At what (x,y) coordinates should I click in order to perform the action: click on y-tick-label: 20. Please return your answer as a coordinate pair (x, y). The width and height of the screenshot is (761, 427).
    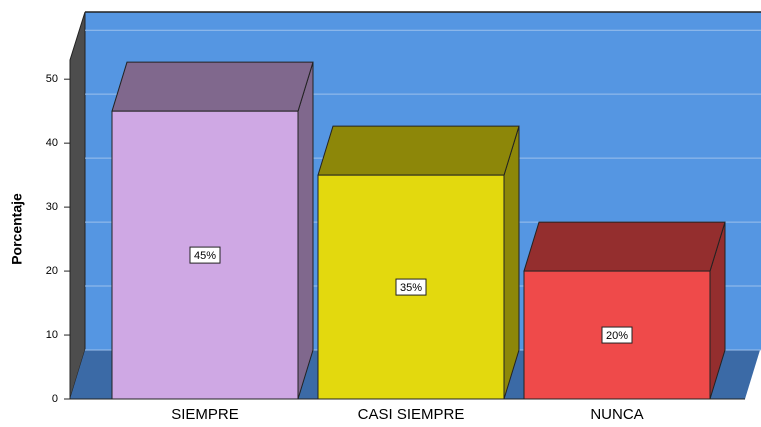
    Looking at the image, I should click on (52, 271).